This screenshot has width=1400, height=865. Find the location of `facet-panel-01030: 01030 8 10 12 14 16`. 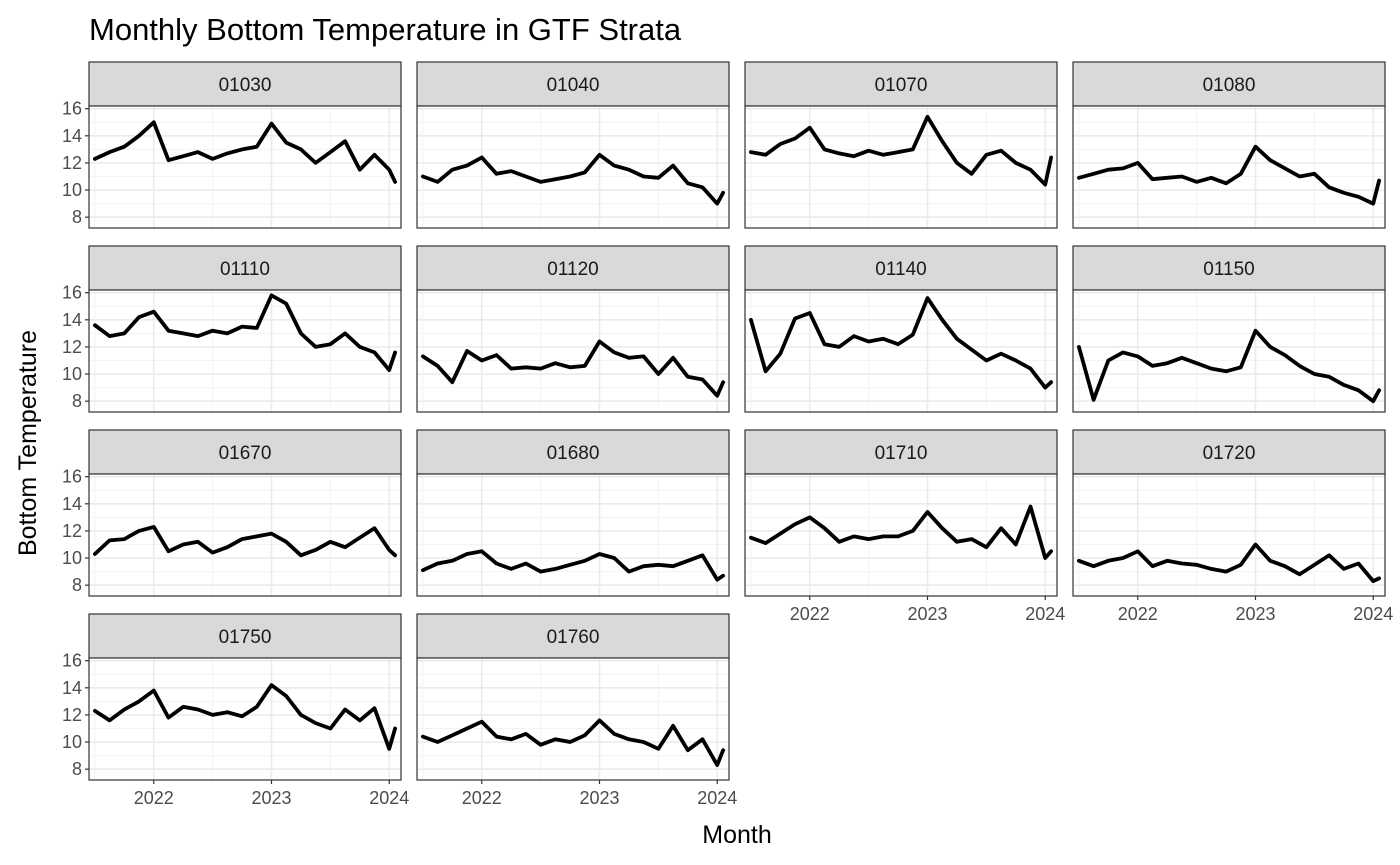

facet-panel-01030: 01030 8 10 12 14 16 is located at coordinates (232, 145).